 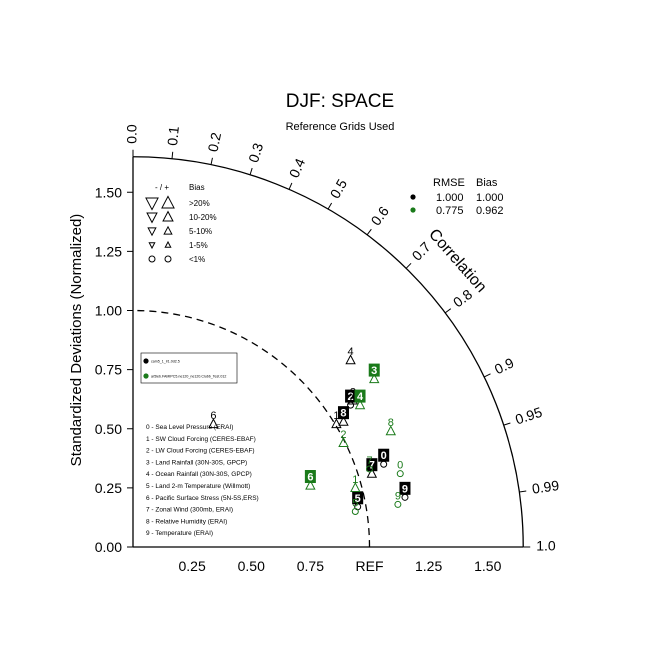 I want to click on y-tick-label: 1.25, so click(x=108, y=251).